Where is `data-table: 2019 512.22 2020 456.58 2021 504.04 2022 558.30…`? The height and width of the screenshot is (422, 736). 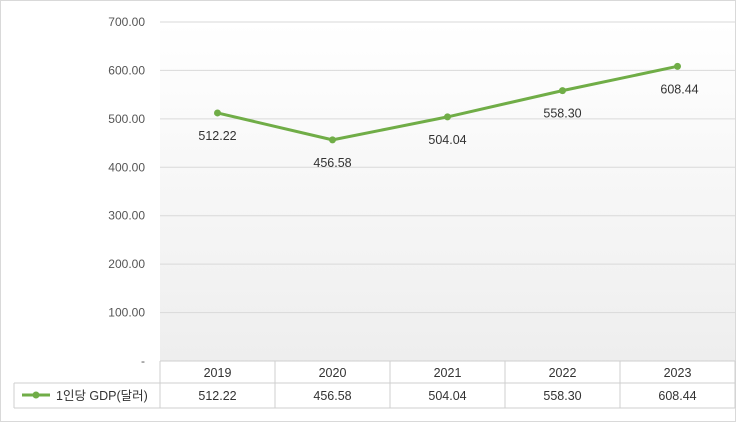
data-table: 2019 512.22 2020 456.58 2021 504.04 2022 558.30… is located at coordinates (374, 384).